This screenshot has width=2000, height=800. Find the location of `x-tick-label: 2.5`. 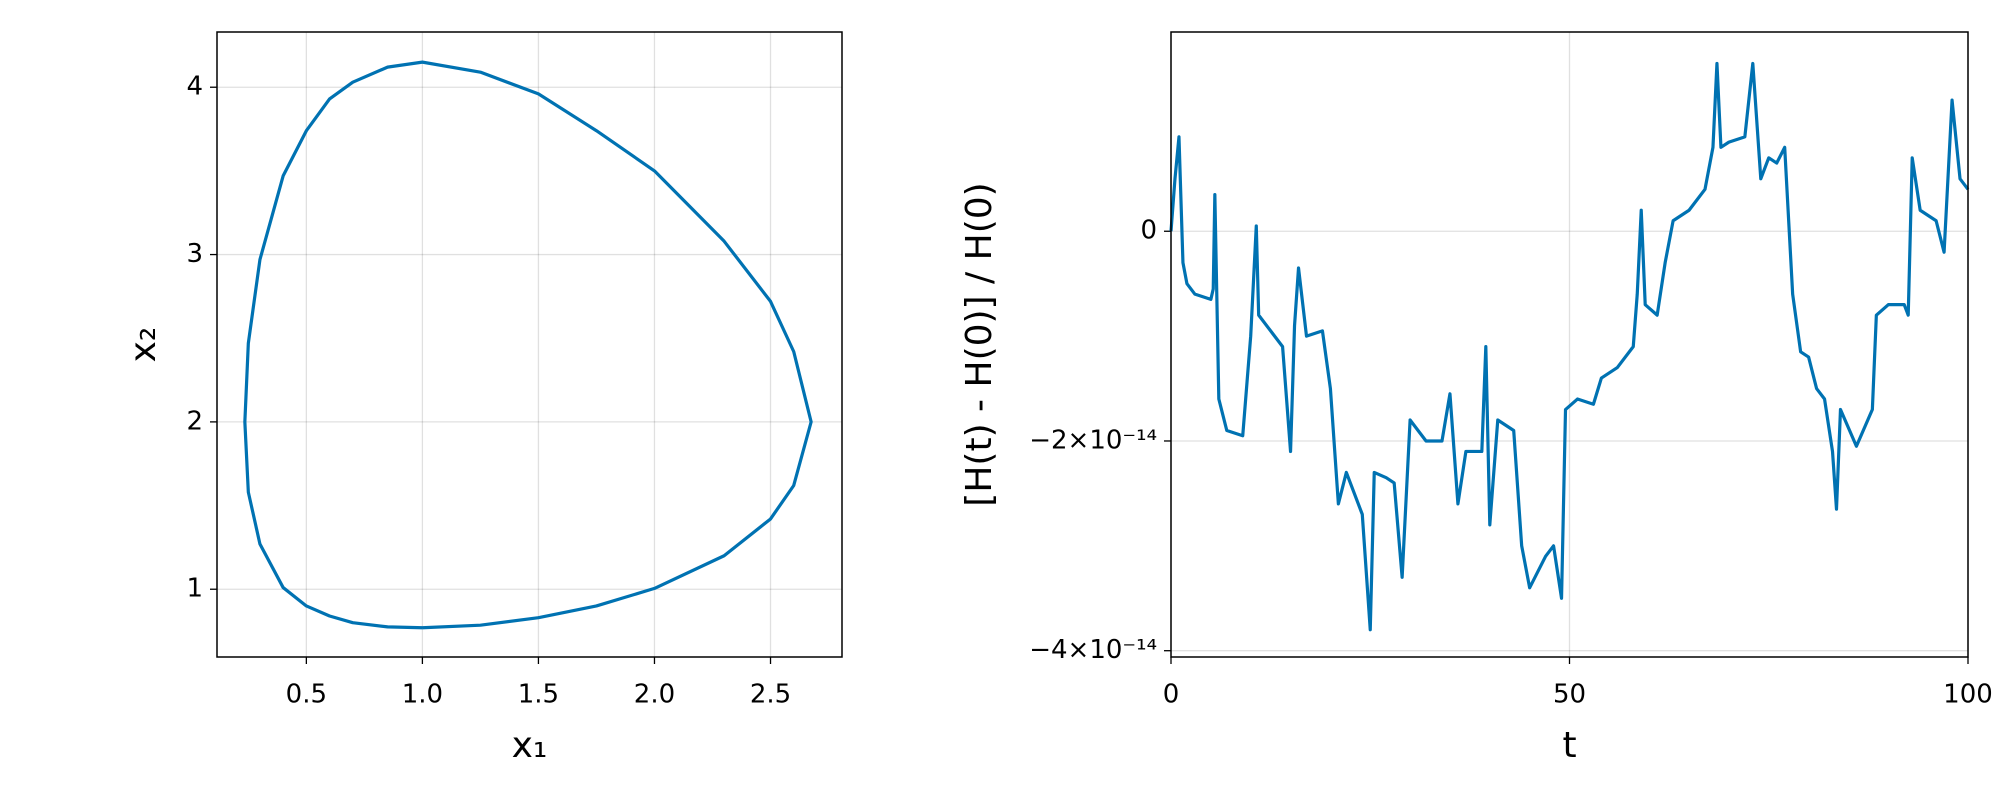

x-tick-label: 2.5 is located at coordinates (770, 695).